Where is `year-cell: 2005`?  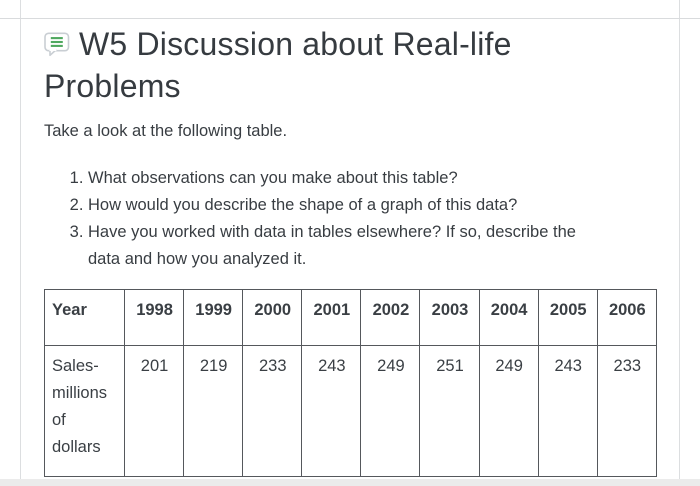 year-cell: 2005 is located at coordinates (567, 317).